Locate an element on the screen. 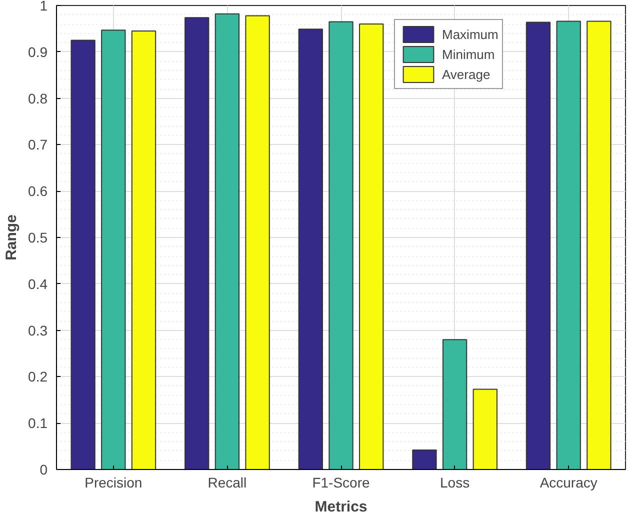  y-axis-title: Range is located at coordinates (11, 237).